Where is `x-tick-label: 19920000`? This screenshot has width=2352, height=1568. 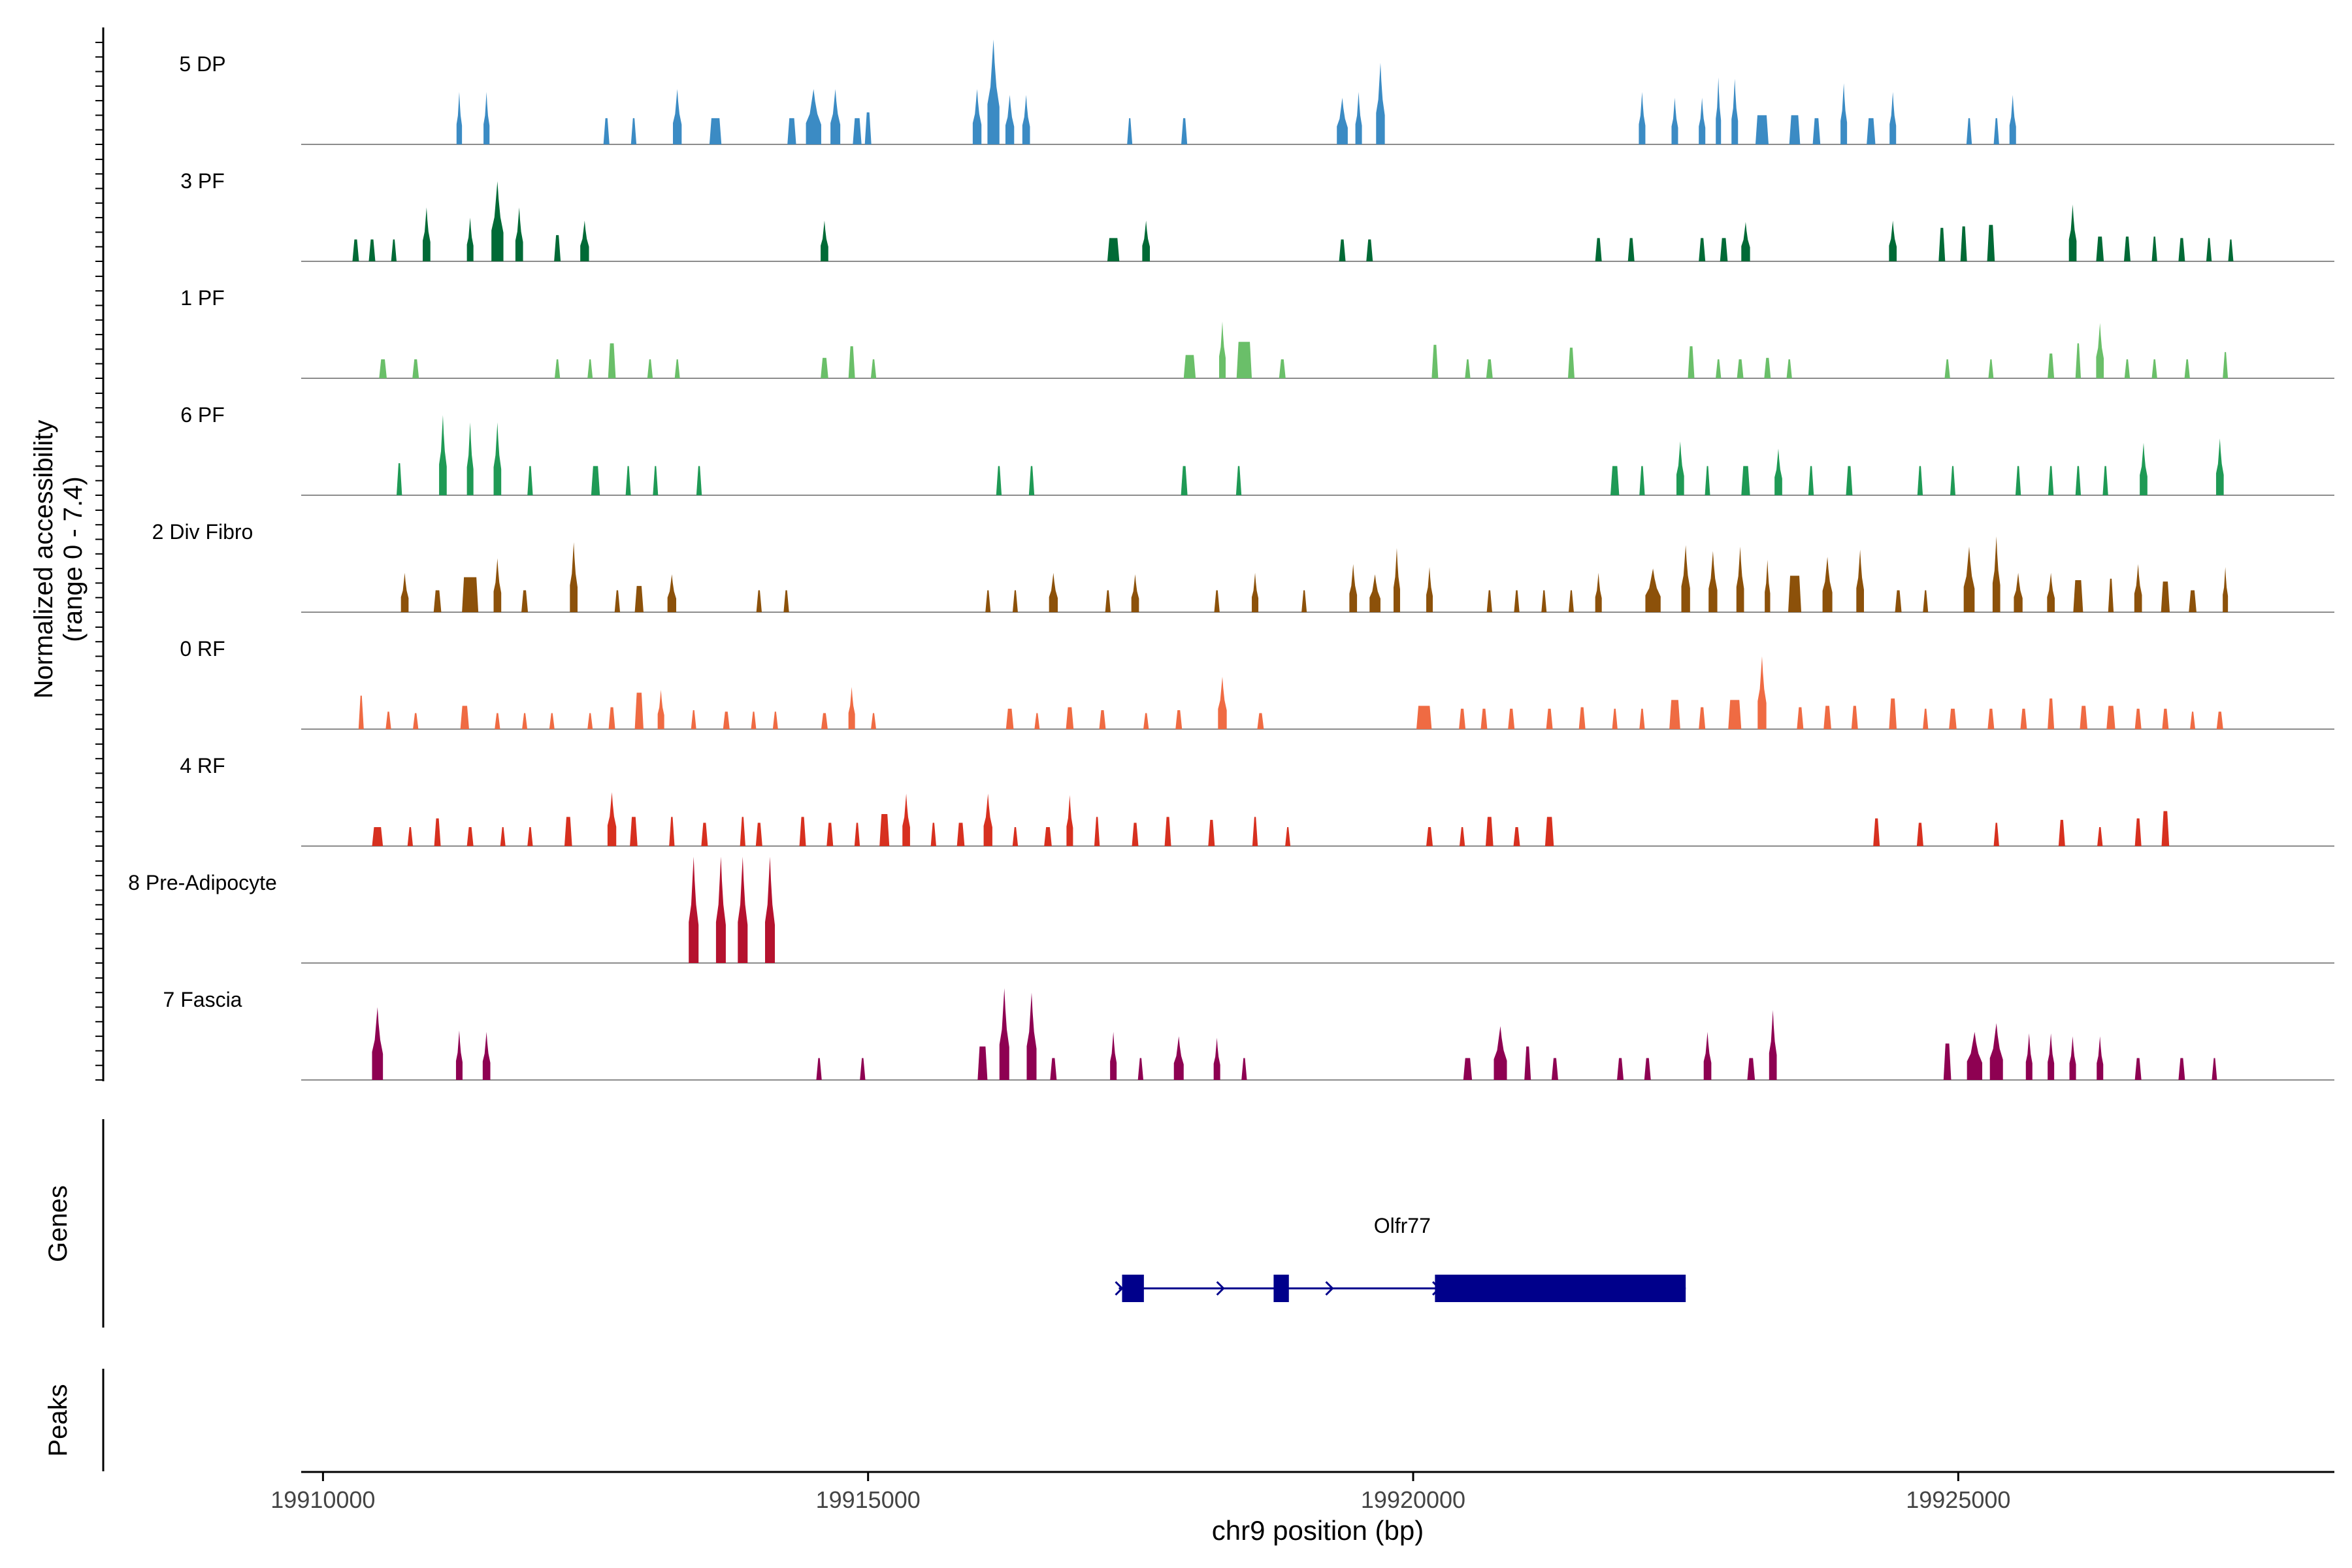 x-tick-label: 19920000 is located at coordinates (1413, 1499).